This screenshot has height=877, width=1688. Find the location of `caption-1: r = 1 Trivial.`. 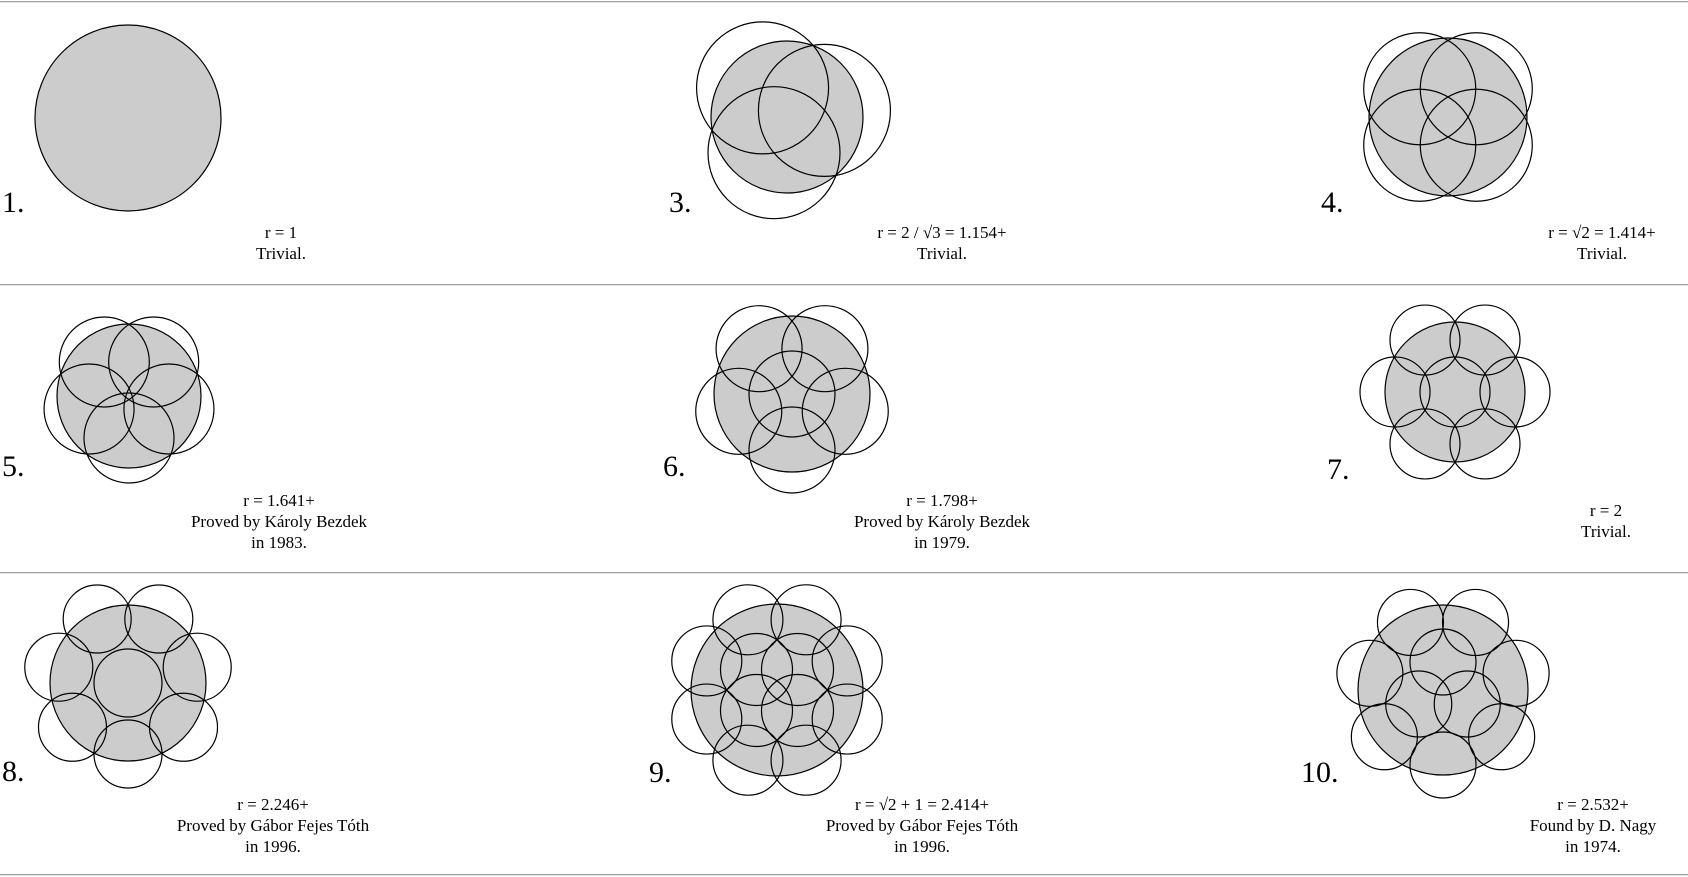

caption-1: r = 1 Trivial. is located at coordinates (281, 243).